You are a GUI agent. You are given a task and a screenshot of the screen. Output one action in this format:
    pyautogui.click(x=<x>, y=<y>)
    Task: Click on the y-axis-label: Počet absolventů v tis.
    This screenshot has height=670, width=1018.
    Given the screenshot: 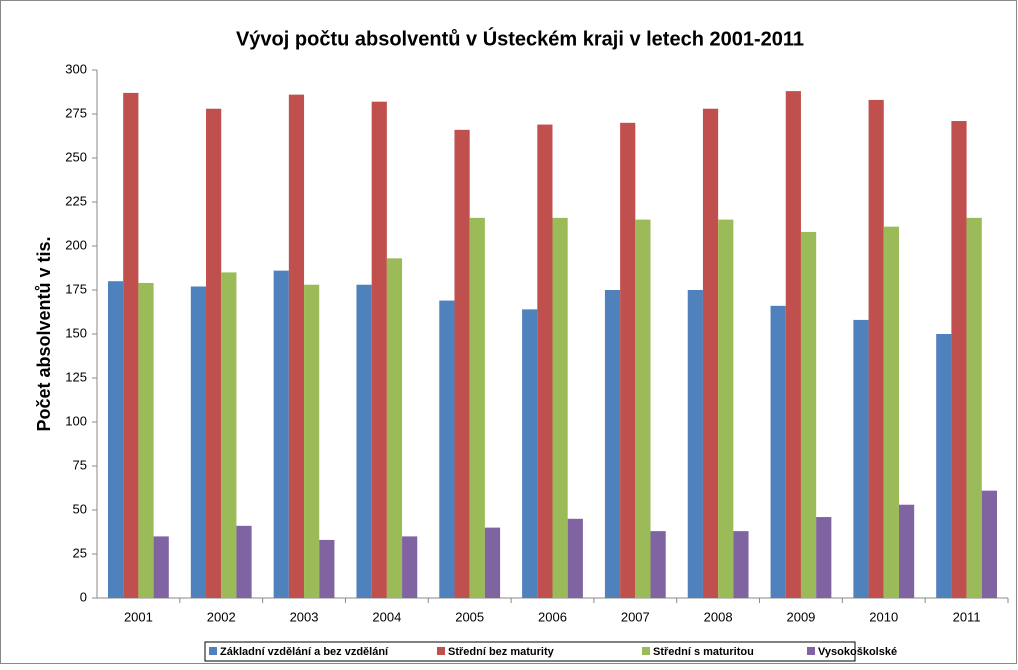 What is the action you would take?
    pyautogui.click(x=44, y=333)
    